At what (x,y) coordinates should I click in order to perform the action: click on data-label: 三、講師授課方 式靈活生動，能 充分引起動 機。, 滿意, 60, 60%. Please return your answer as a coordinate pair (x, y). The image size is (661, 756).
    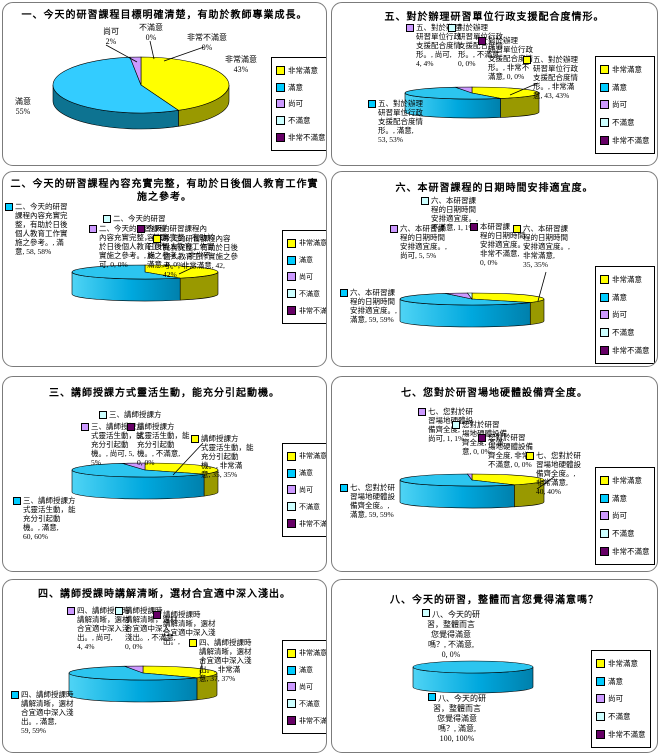
    Looking at the image, I should click on (44, 518).